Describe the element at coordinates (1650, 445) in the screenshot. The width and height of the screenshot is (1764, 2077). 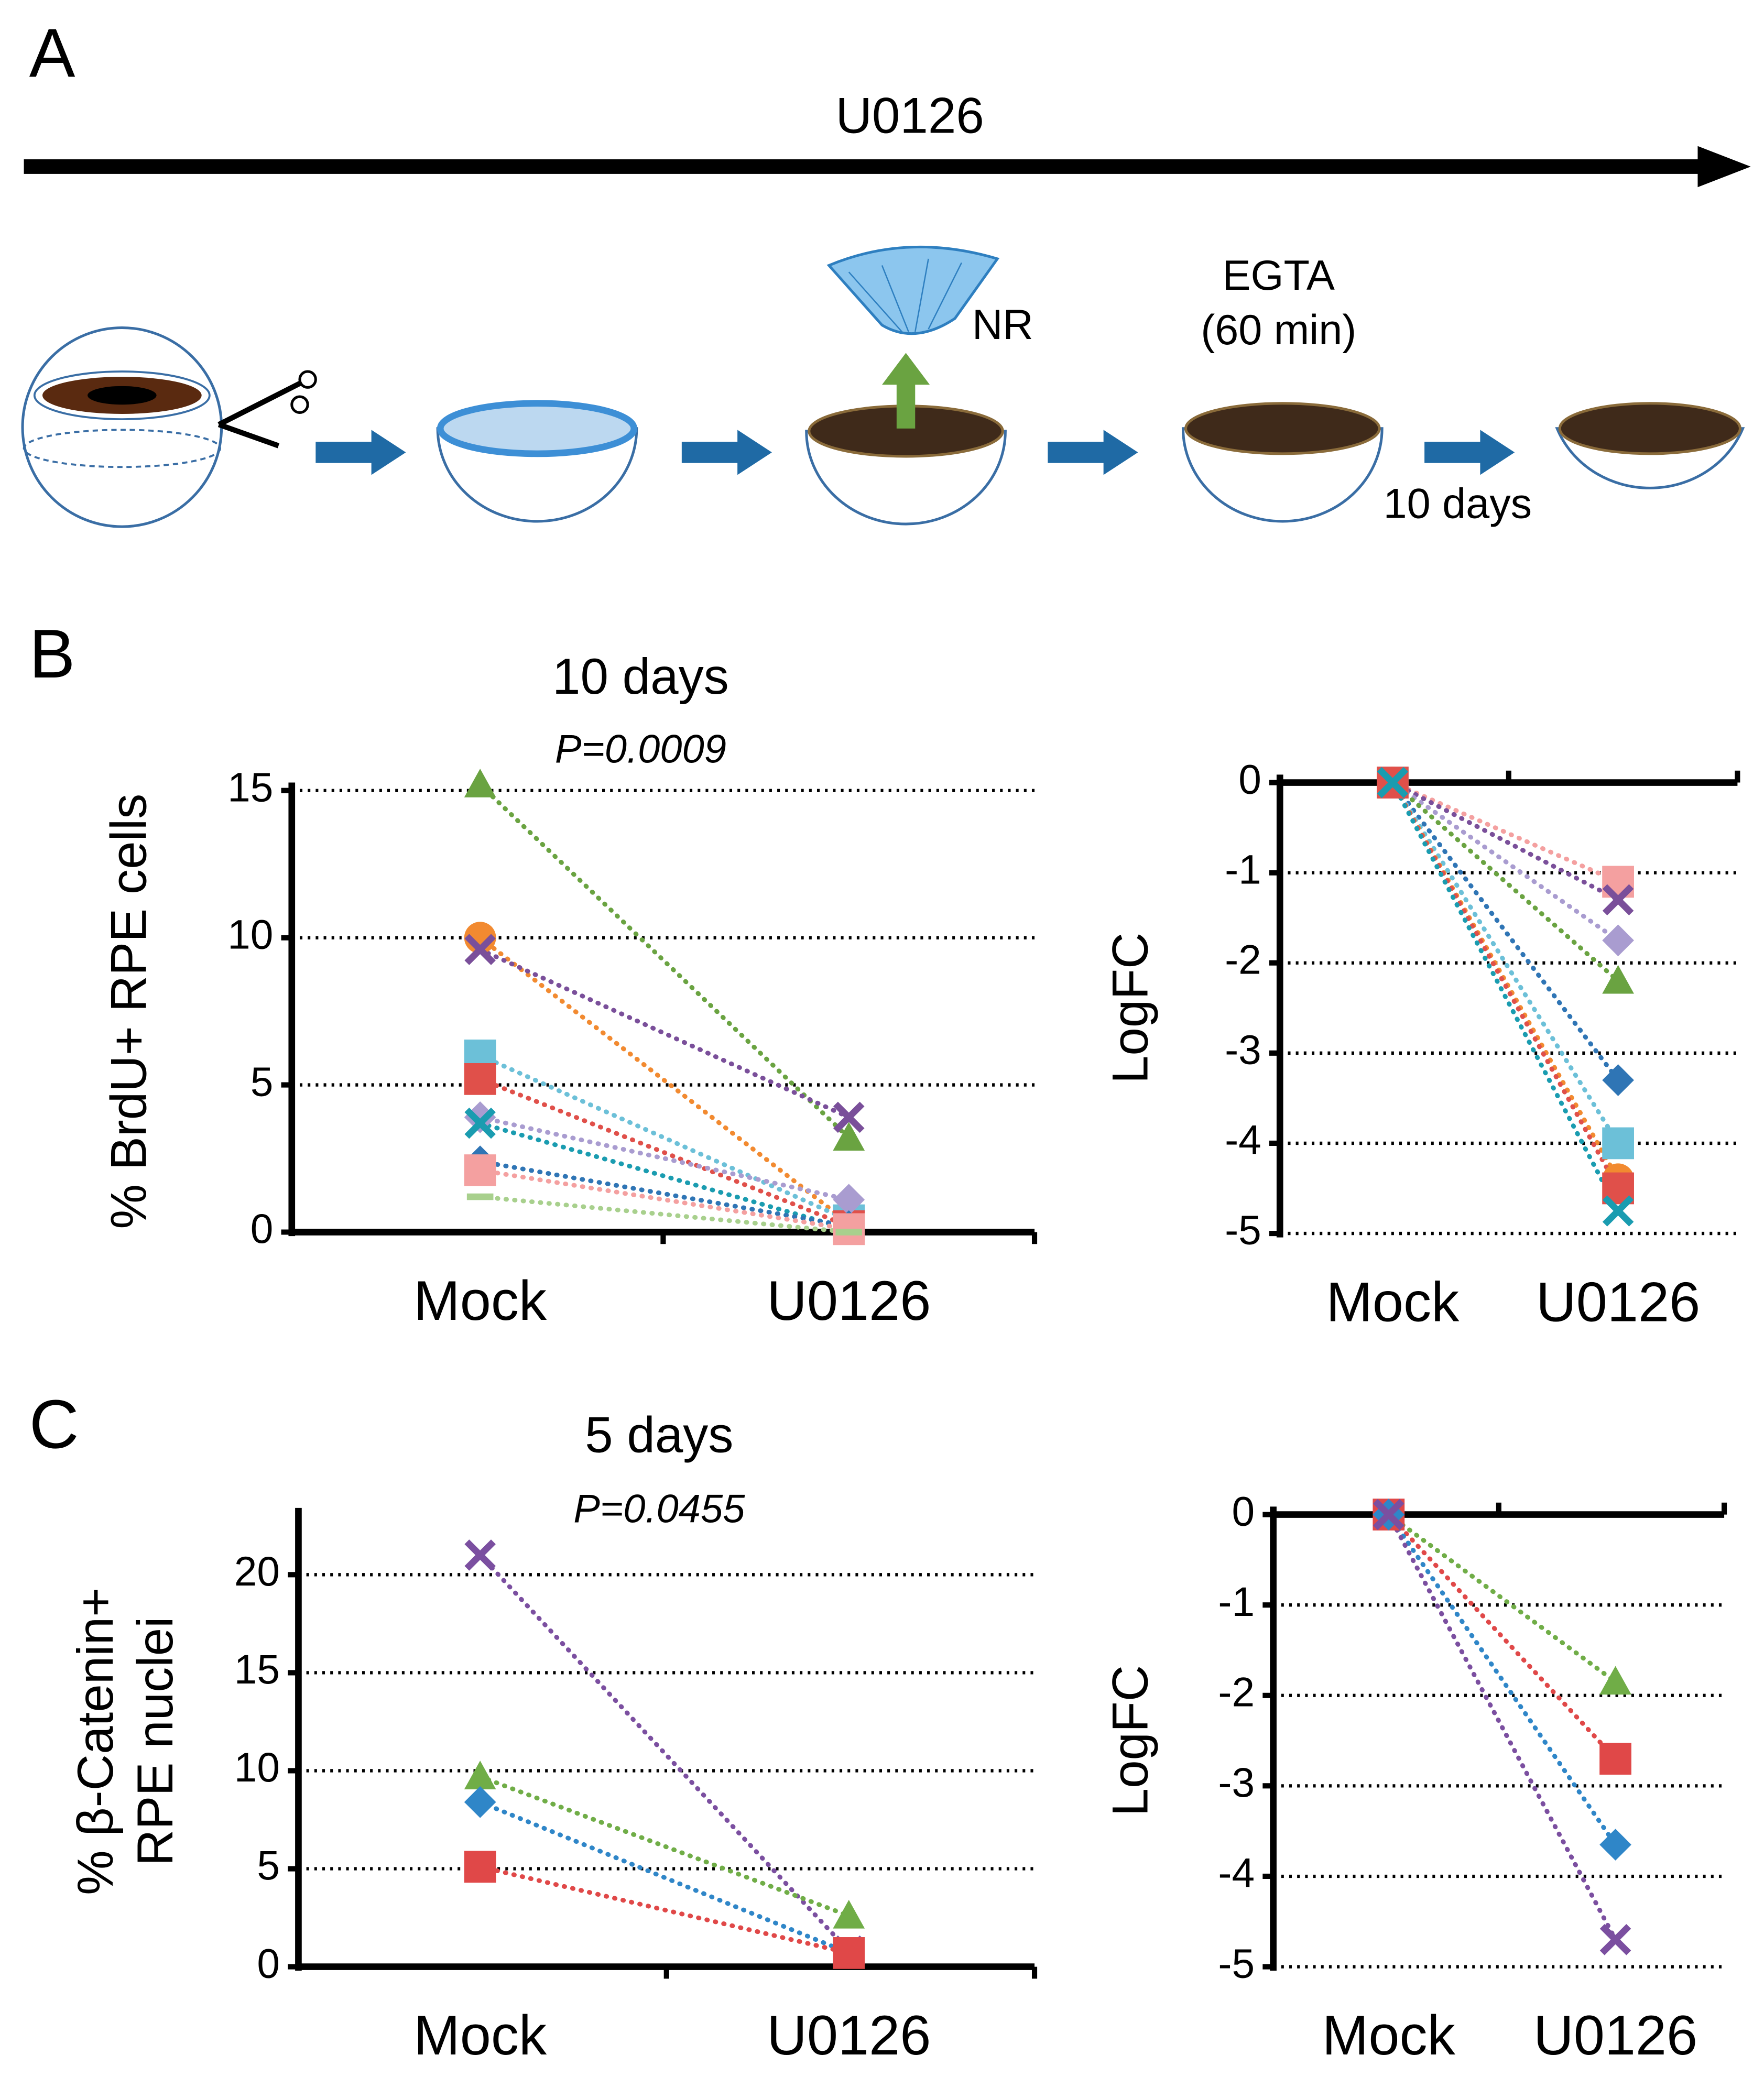
I see `bowl-final` at that location.